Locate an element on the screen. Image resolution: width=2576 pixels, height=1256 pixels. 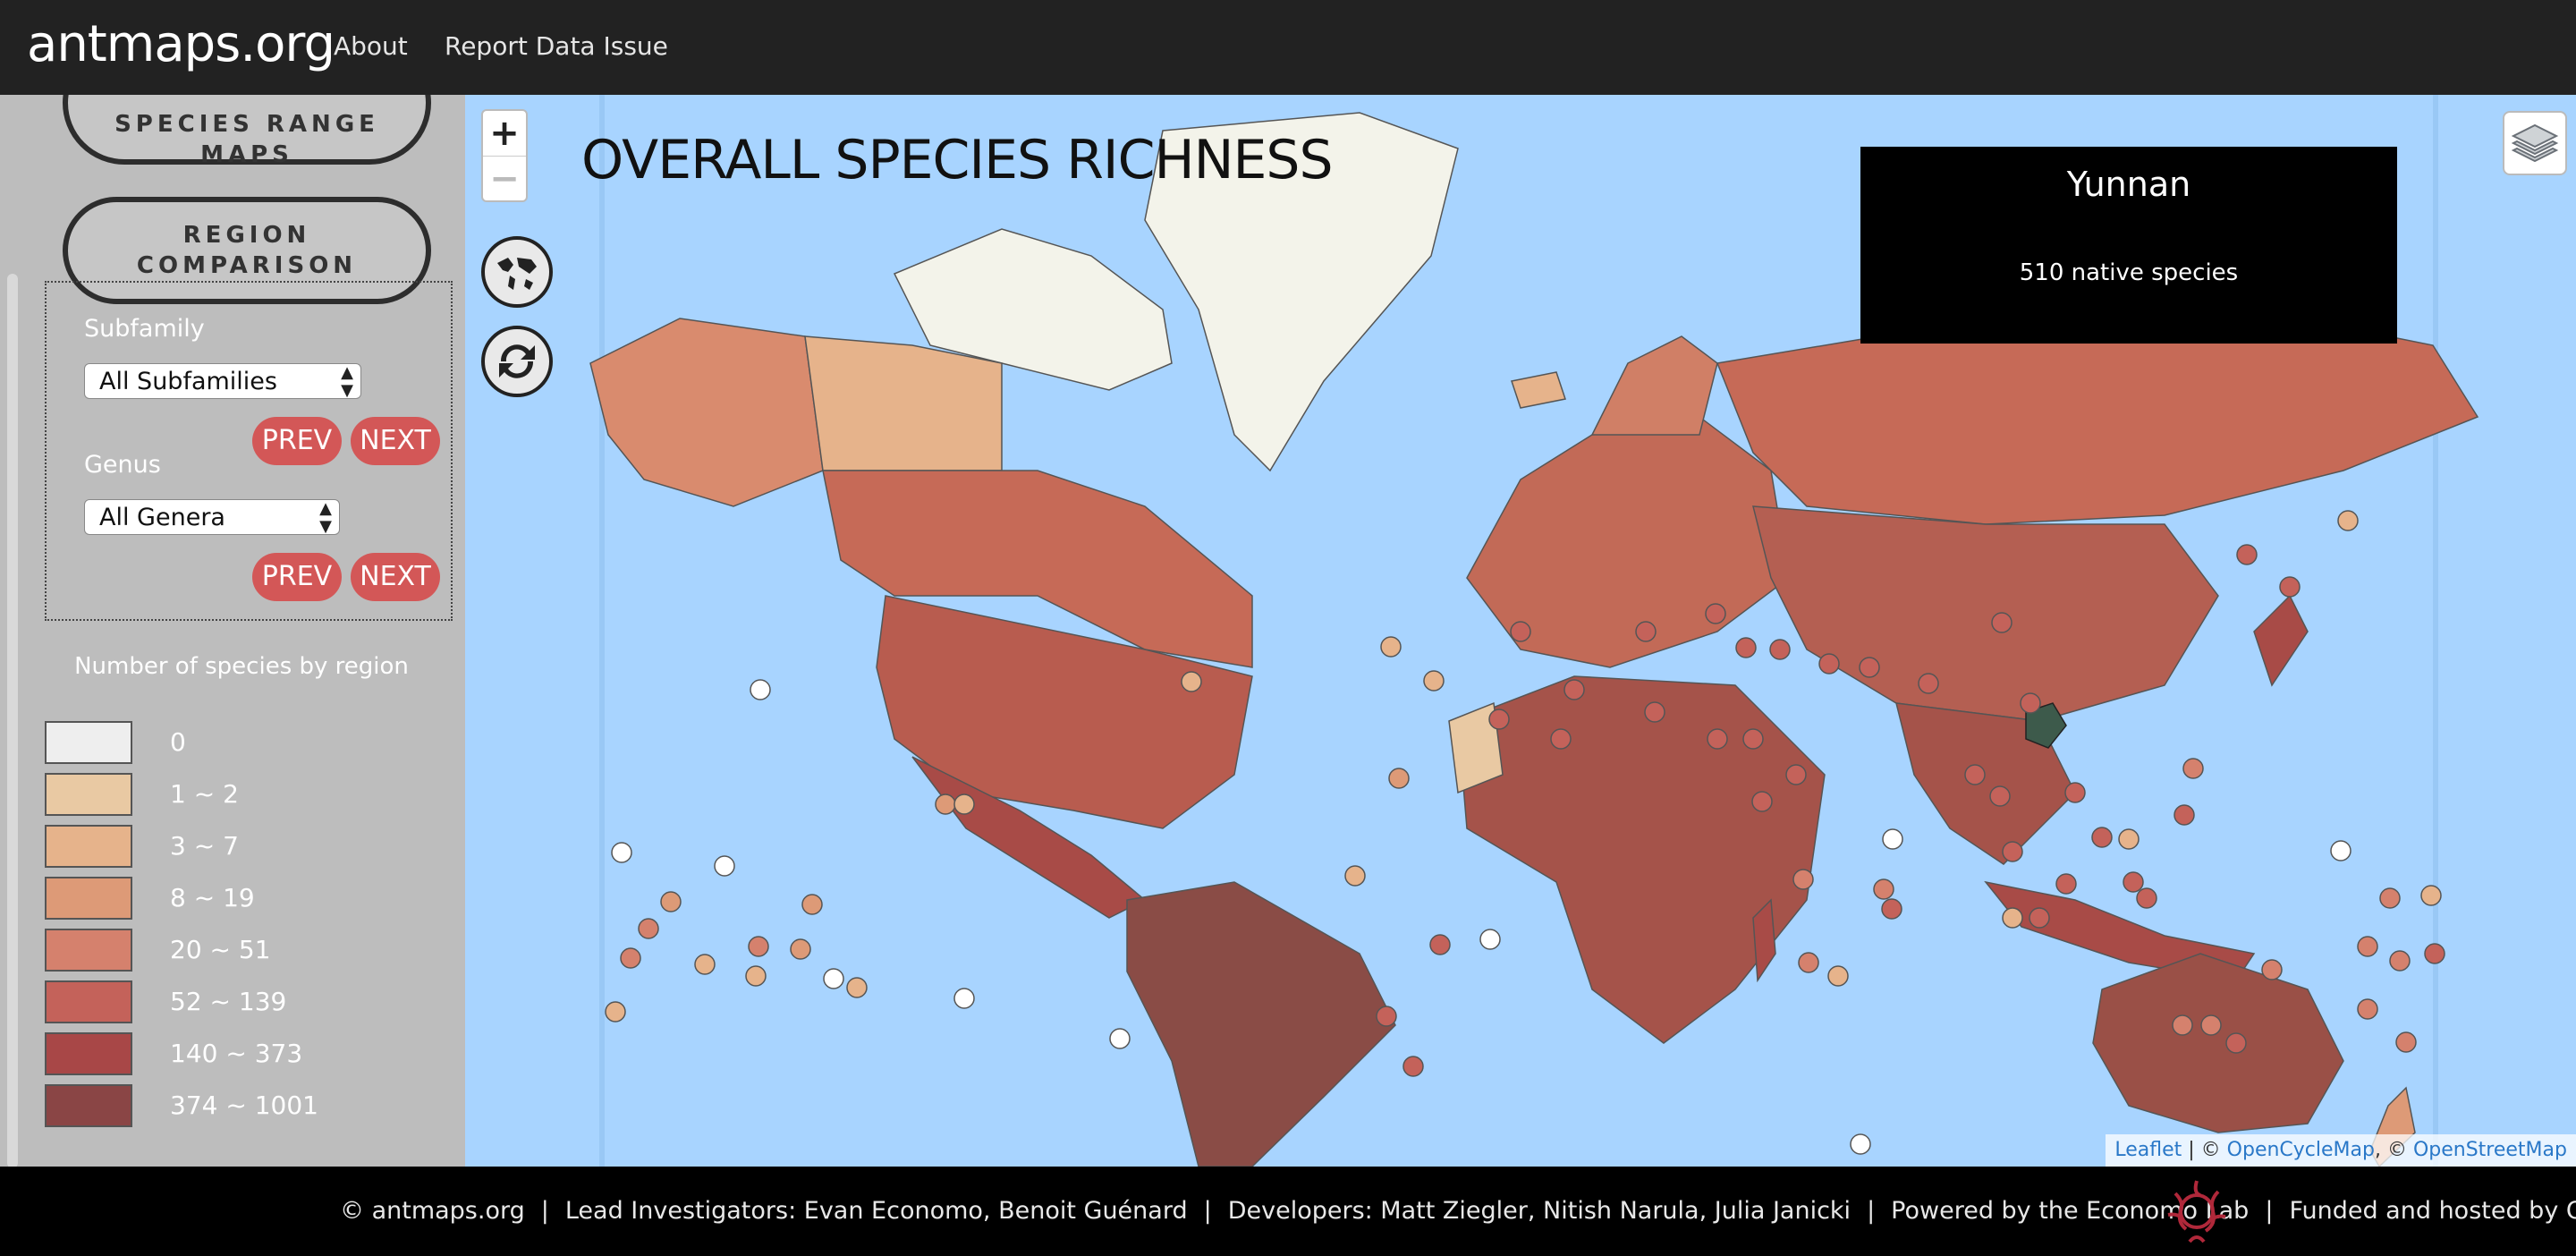
genus-select: All Genera ▲ ▼ is located at coordinates (212, 517).